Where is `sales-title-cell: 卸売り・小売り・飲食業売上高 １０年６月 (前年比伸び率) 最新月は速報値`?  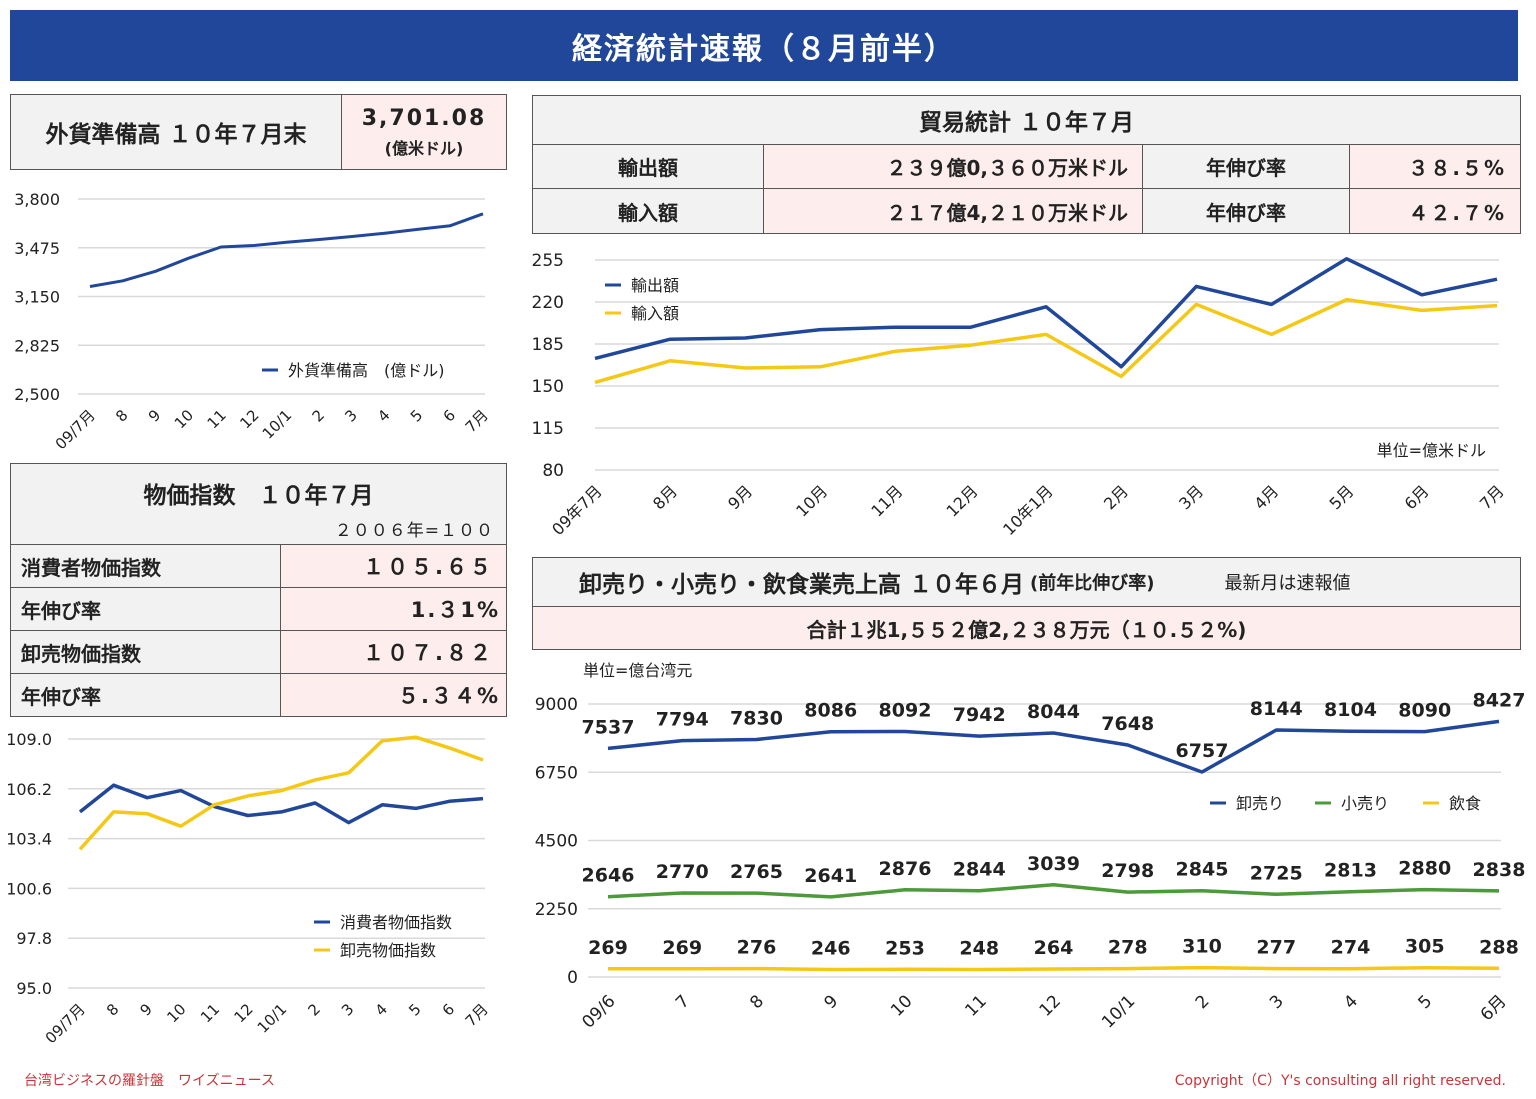 sales-title-cell: 卸売り・小売り・飲食業売上高 １０年６月 (前年比伸び率) 最新月は速報値 is located at coordinates (1026, 582).